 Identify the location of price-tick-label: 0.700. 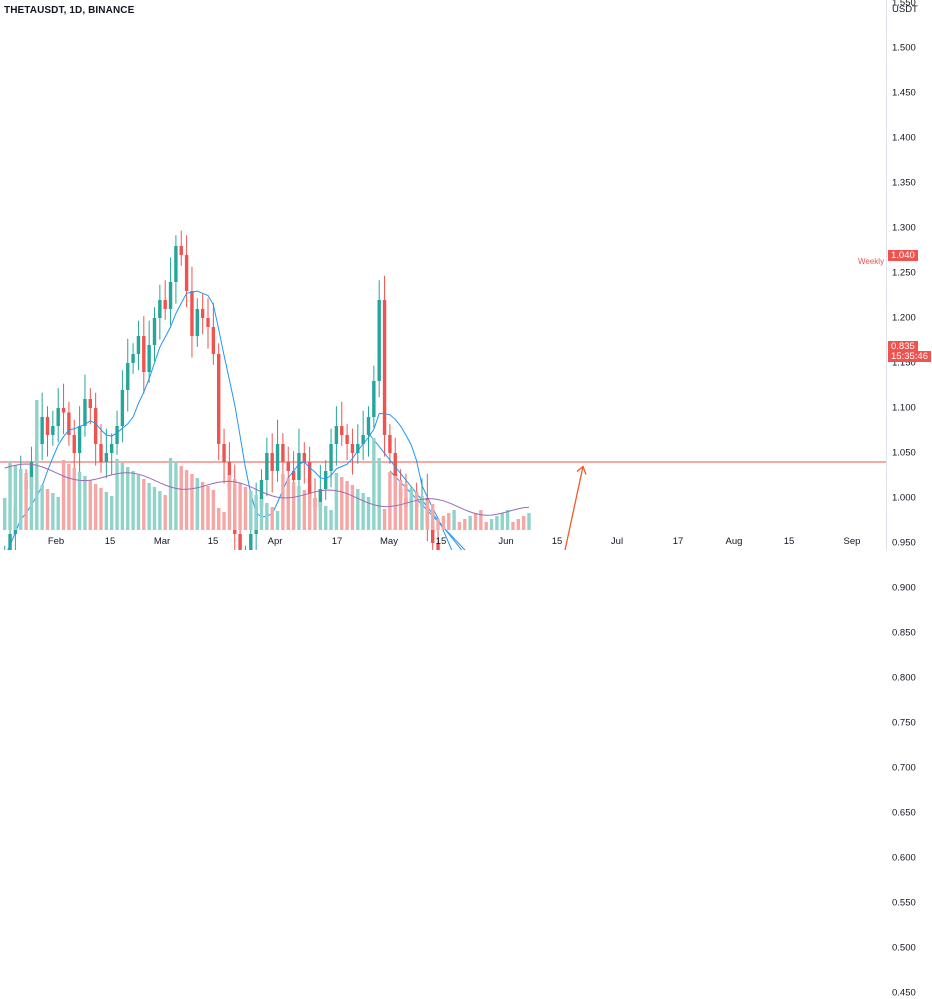
(904, 768).